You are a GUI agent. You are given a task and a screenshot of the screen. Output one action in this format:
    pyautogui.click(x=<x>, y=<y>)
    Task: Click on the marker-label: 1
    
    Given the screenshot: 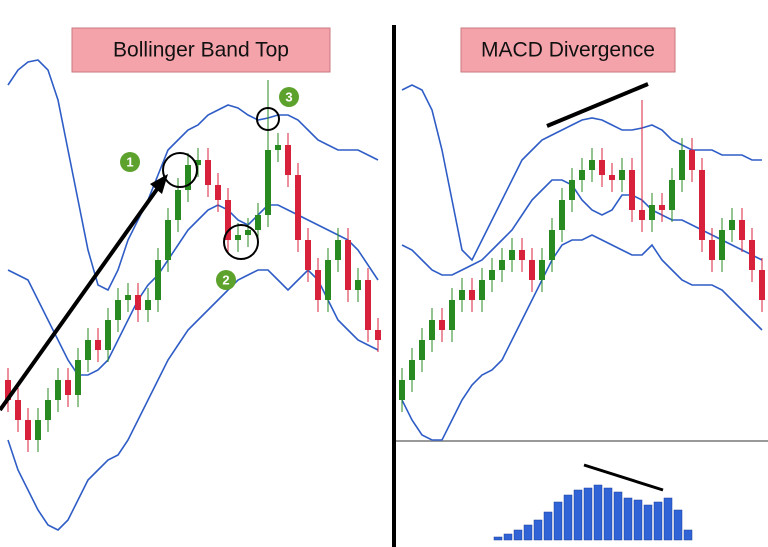 What is the action you would take?
    pyautogui.click(x=129, y=161)
    